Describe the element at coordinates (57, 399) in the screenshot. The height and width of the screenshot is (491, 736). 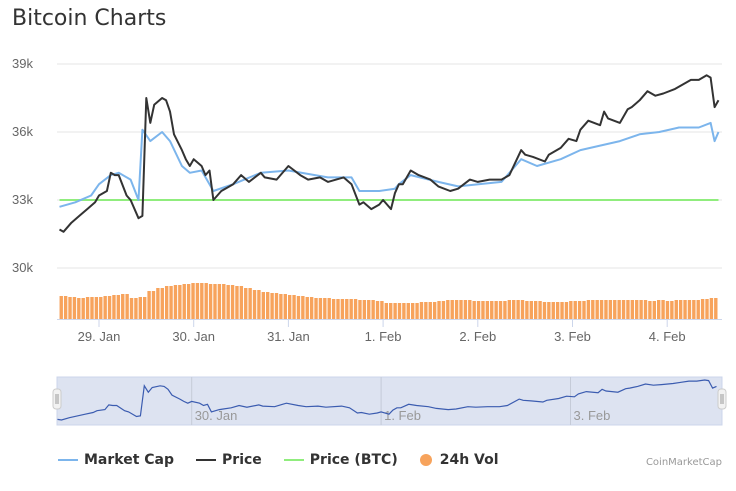
I see `navigator-handle-left` at that location.